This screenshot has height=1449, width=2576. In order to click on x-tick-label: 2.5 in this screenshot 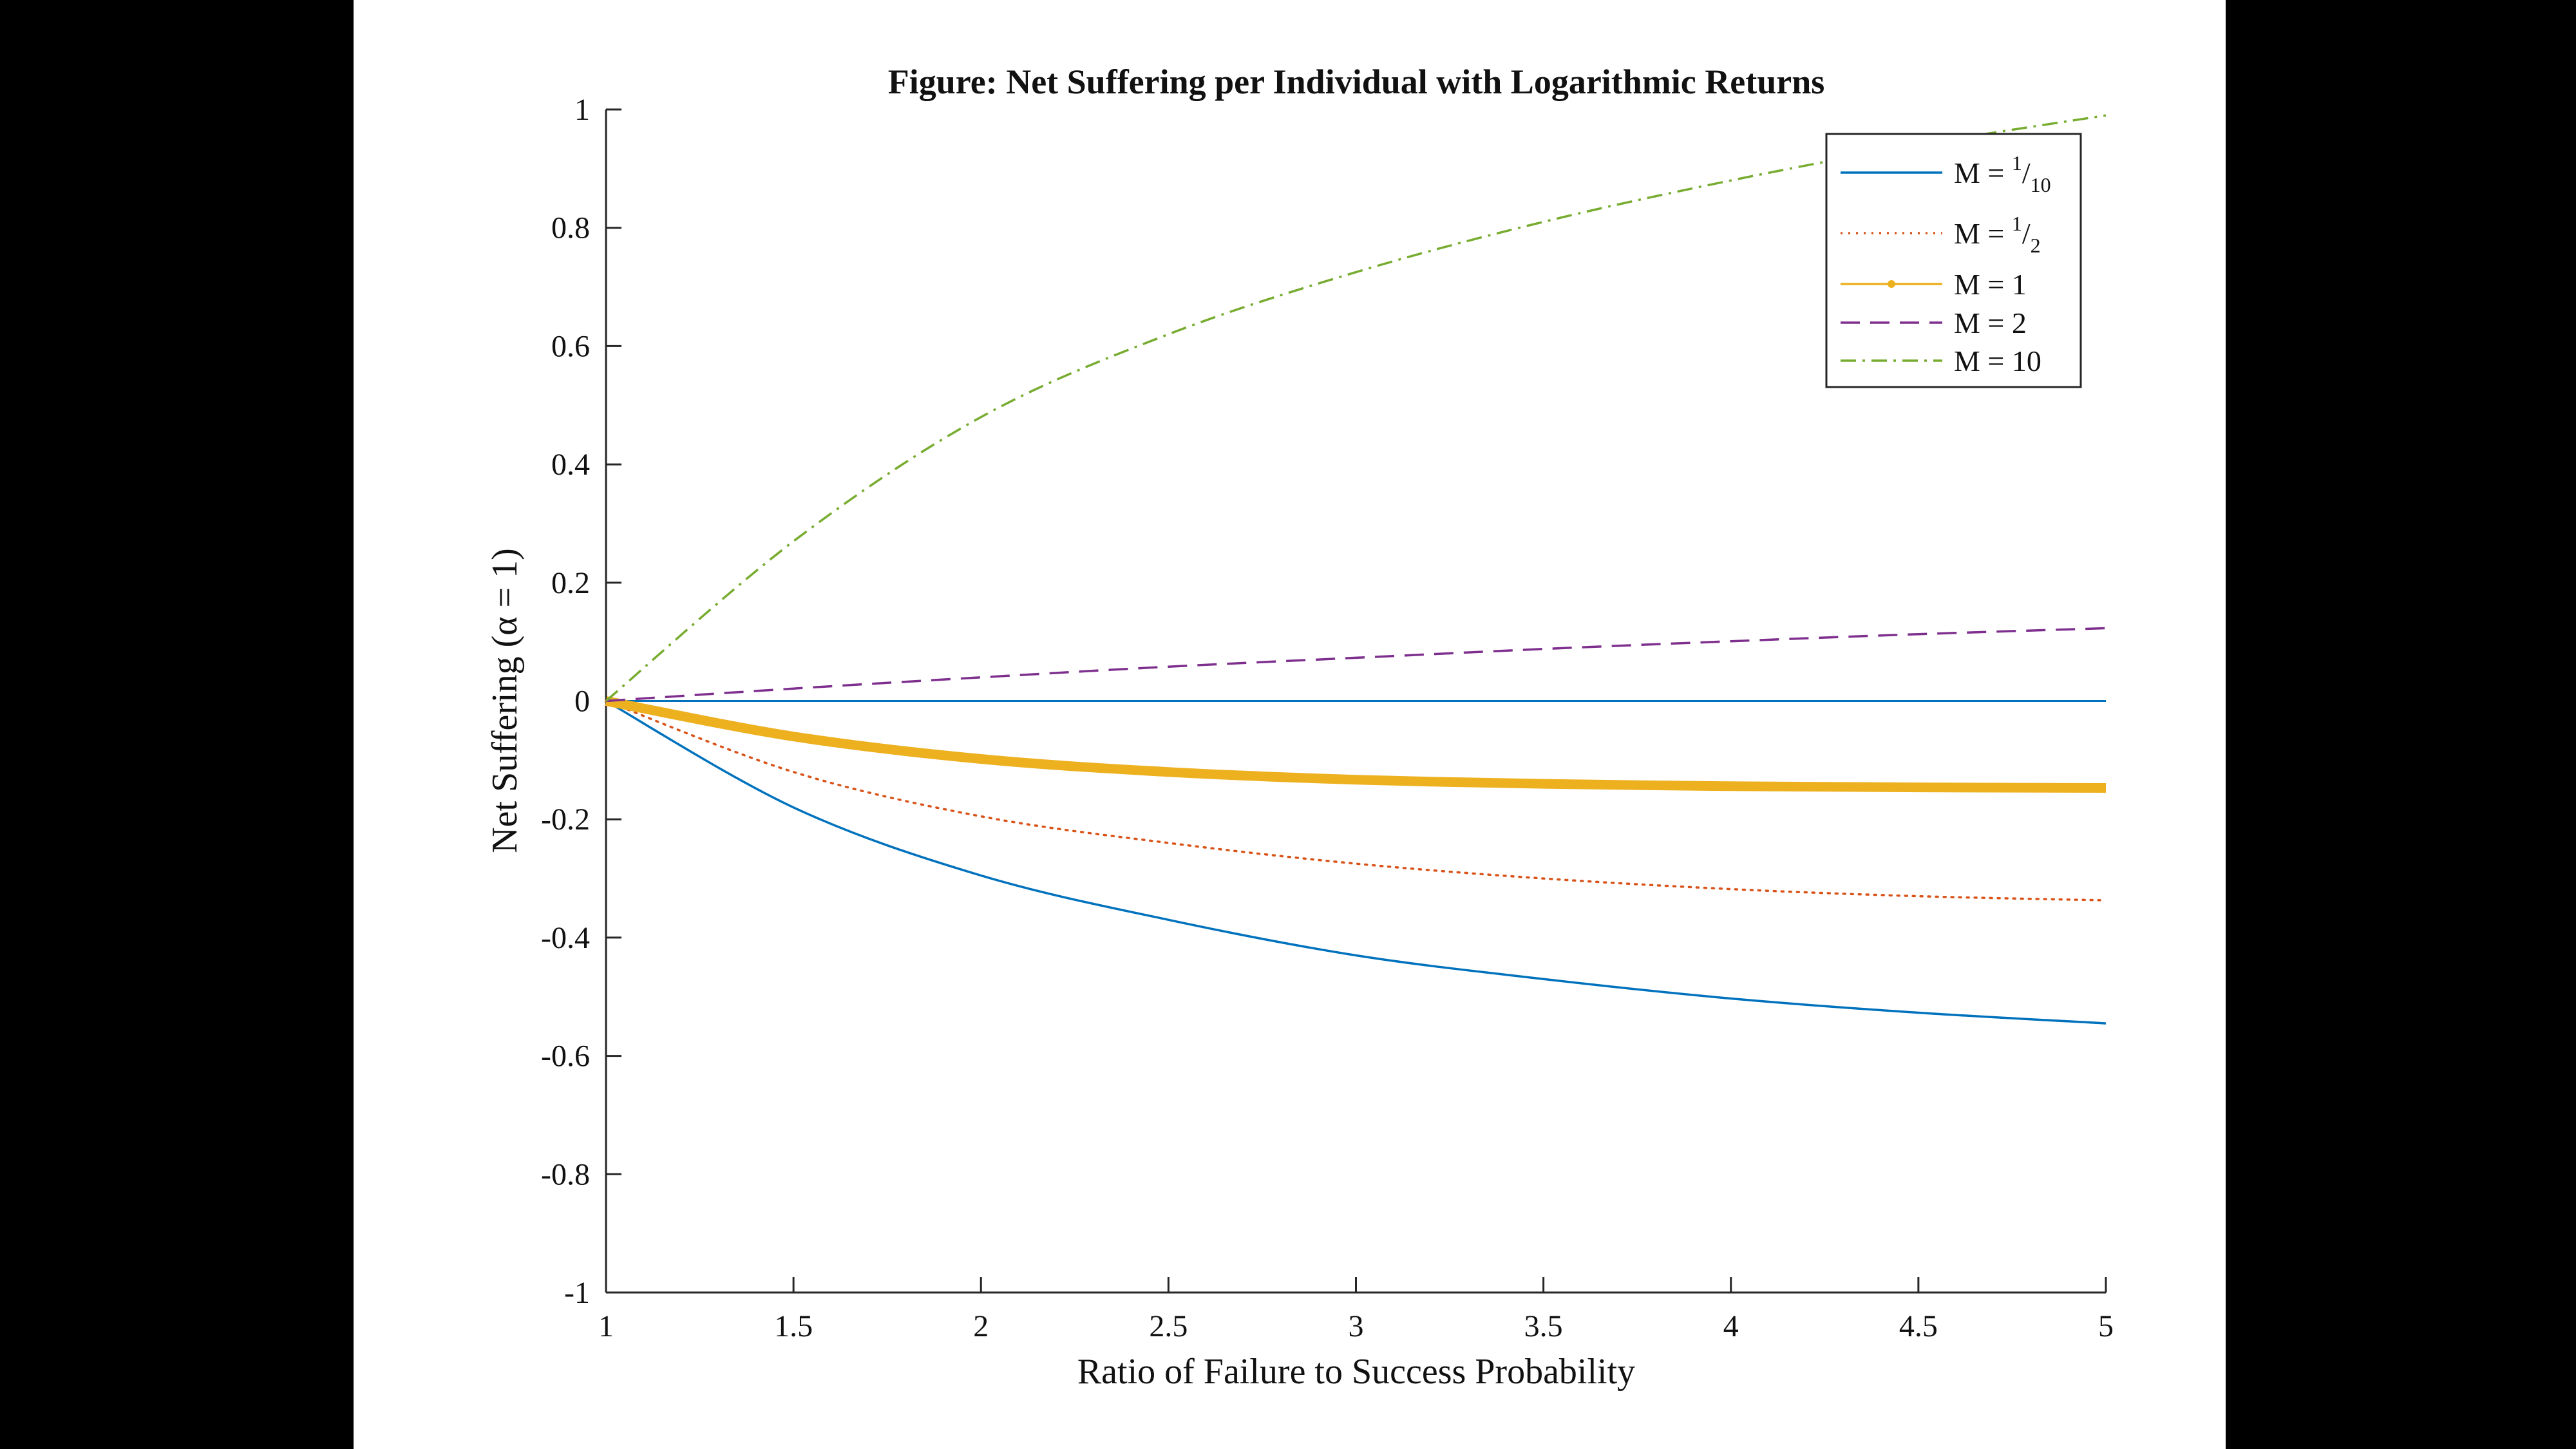, I will do `click(1168, 1326)`.